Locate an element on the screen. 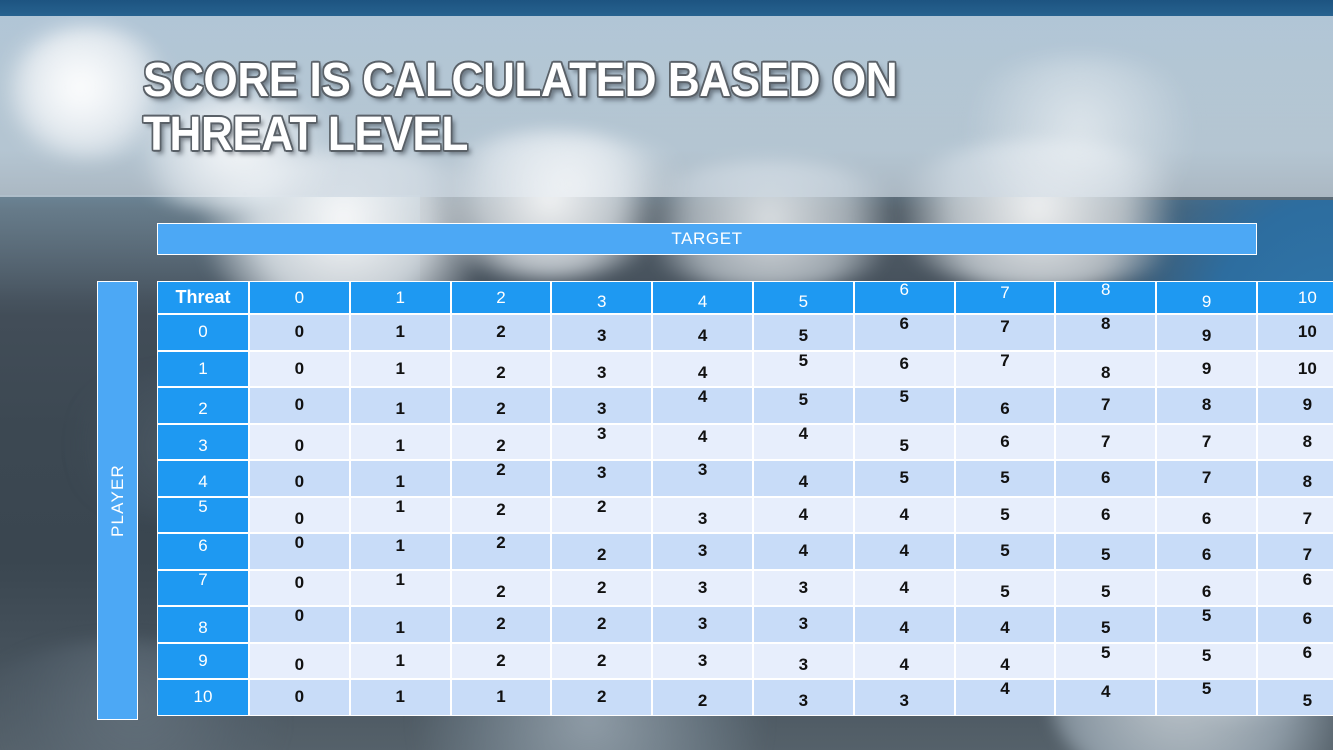 This screenshot has height=750, width=1333. score-cell-5-9: 6 is located at coordinates (1206, 514).